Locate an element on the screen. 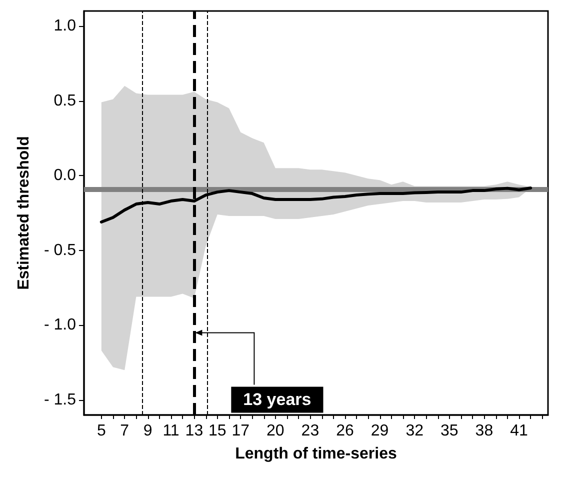 This screenshot has height=483, width=562. y-axis-title: Estimated threshold is located at coordinates (24, 213).